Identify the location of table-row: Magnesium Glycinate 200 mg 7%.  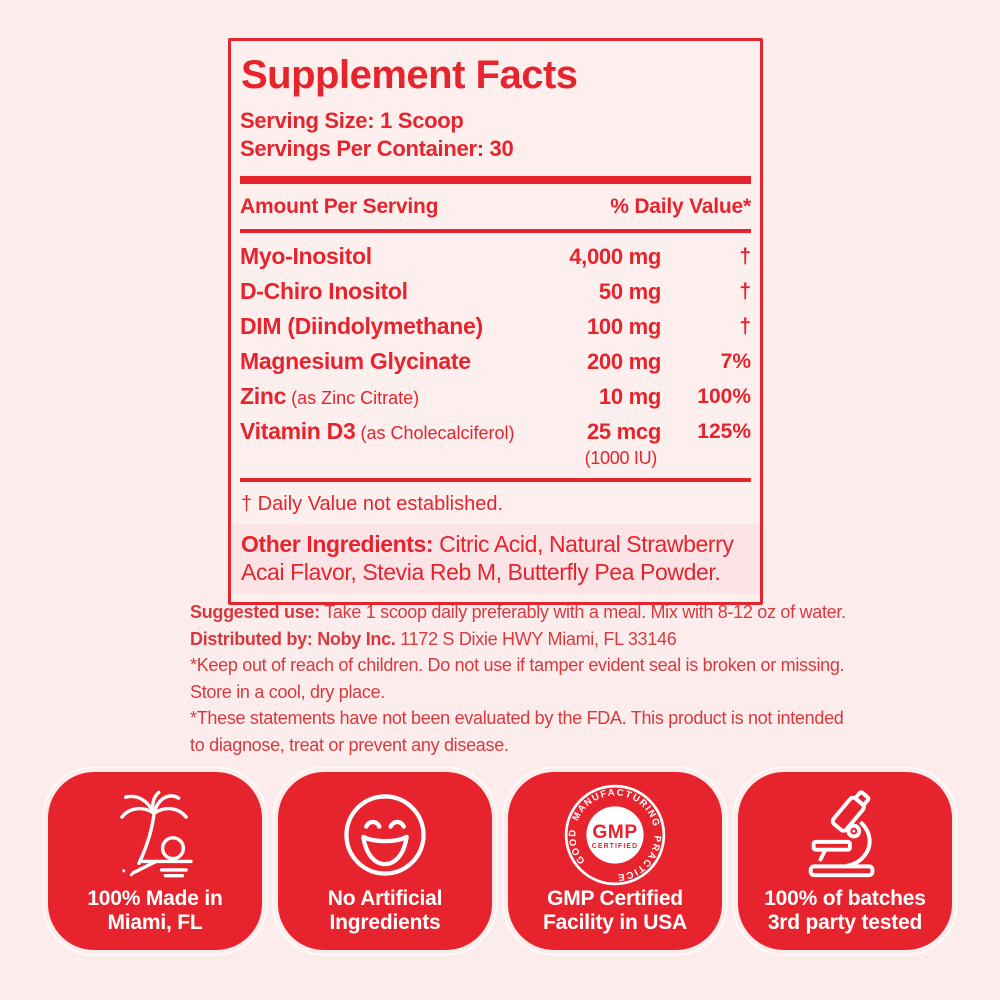
(495, 362).